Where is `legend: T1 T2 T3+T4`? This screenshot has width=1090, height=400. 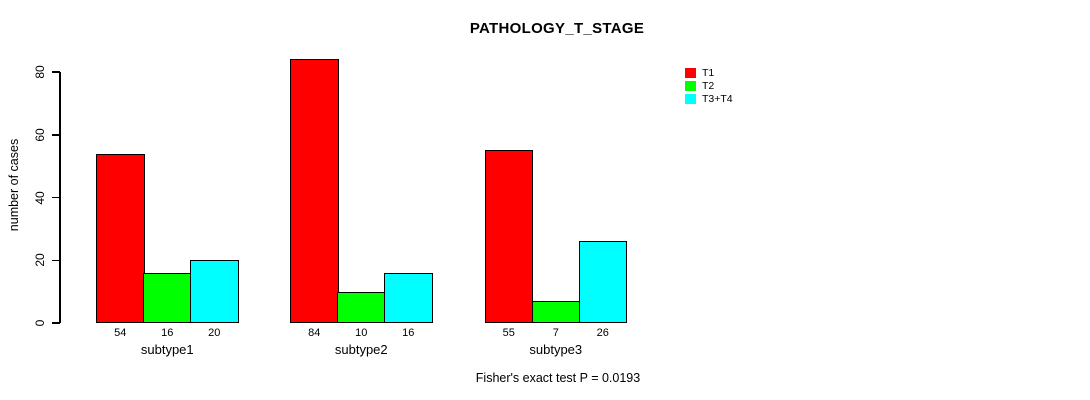
legend: T1 T2 T3+T4 is located at coordinates (709, 85).